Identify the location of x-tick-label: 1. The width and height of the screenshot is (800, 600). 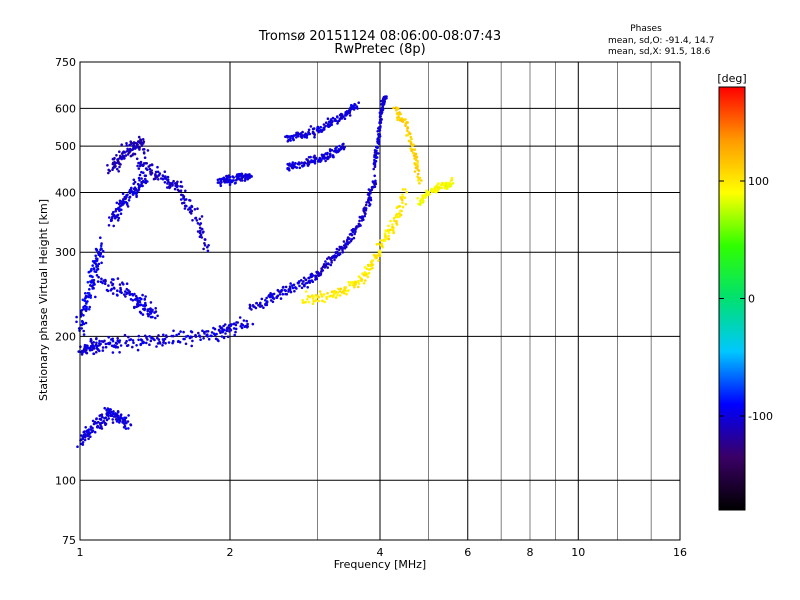
(80, 552).